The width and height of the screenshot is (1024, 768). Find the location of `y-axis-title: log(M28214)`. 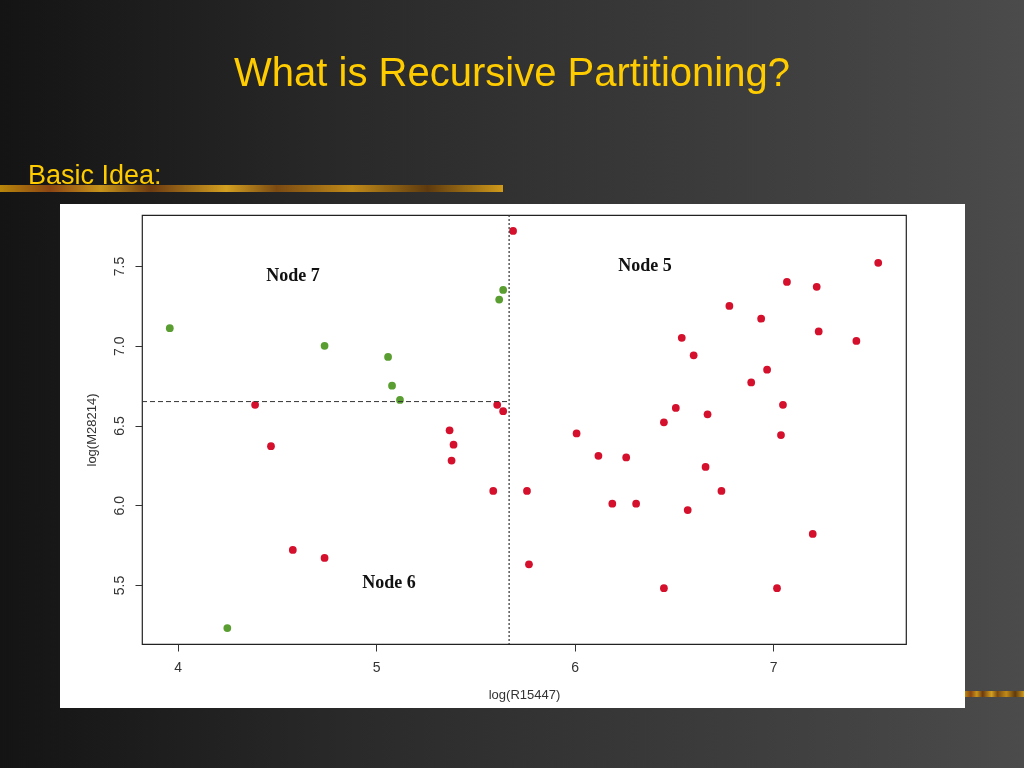

y-axis-title: log(M28214) is located at coordinates (91, 430).